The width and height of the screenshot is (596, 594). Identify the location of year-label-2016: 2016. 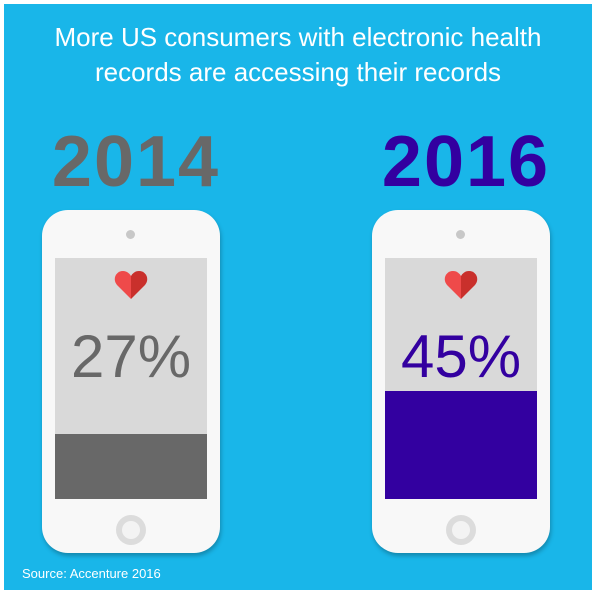
(466, 162).